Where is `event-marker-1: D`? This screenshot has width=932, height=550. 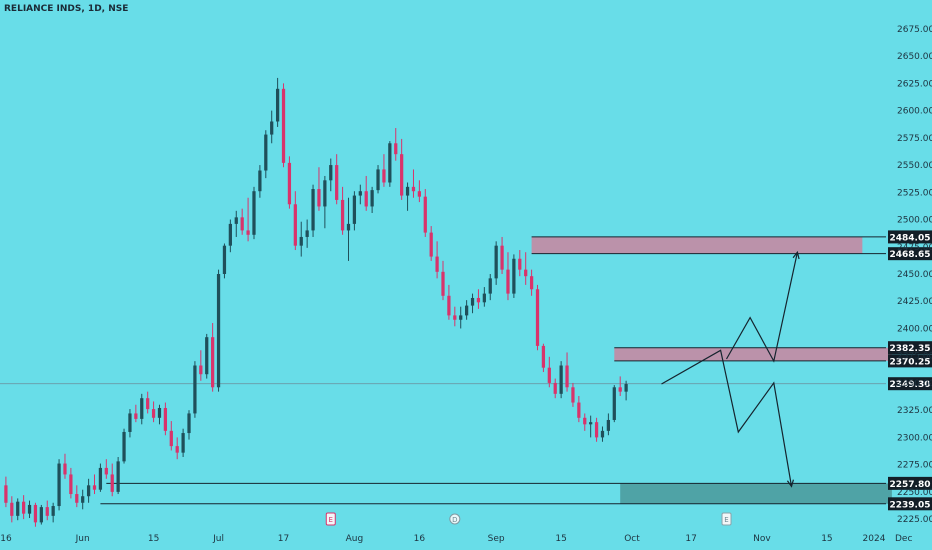
event-marker-1: D is located at coordinates (455, 519).